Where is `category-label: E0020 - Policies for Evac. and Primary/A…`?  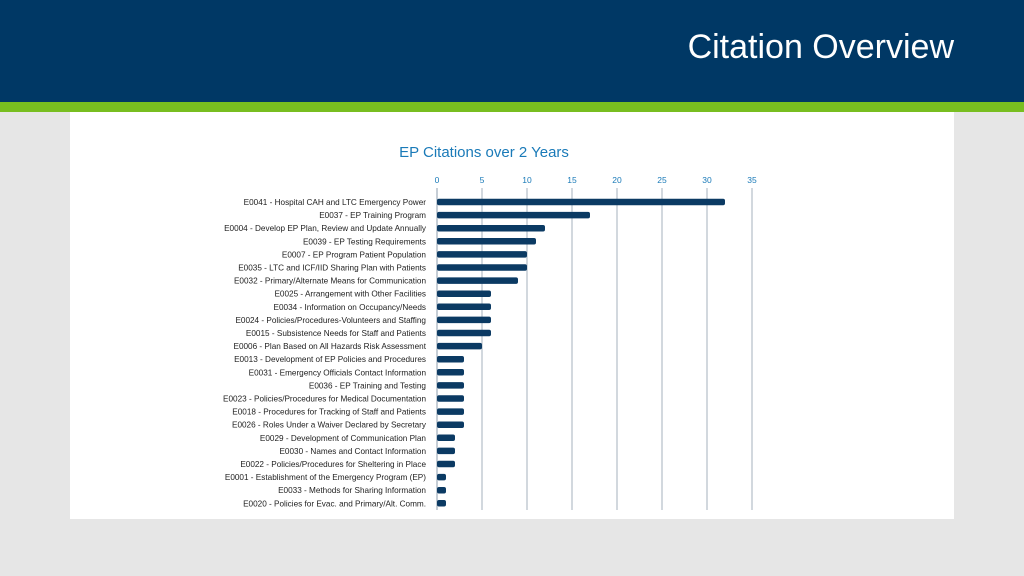
category-label: E0020 - Policies for Evac. and Primary/A… is located at coordinates (334, 503).